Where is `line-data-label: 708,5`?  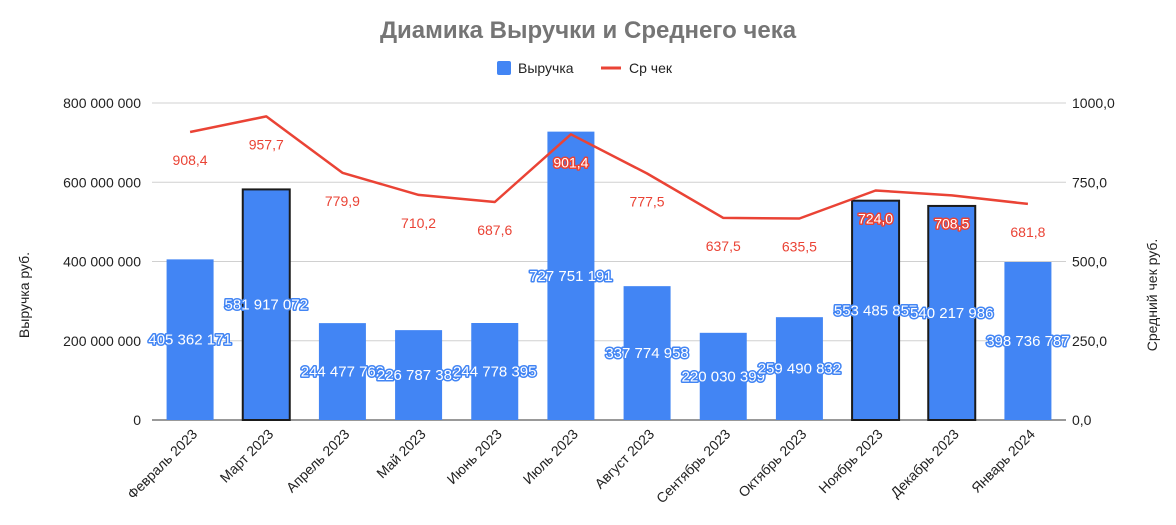 line-data-label: 708,5 is located at coordinates (951, 223).